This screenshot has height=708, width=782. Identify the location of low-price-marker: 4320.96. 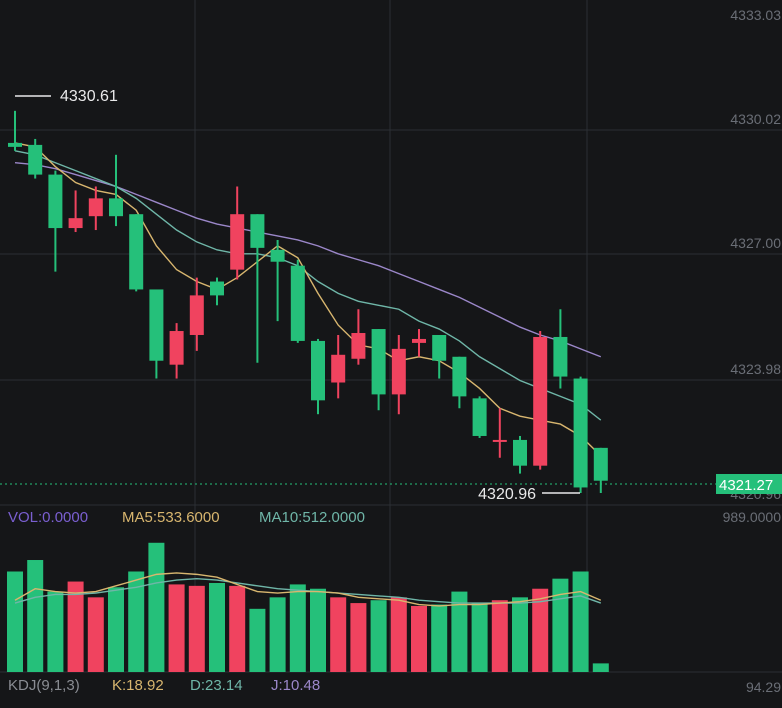
(529, 494).